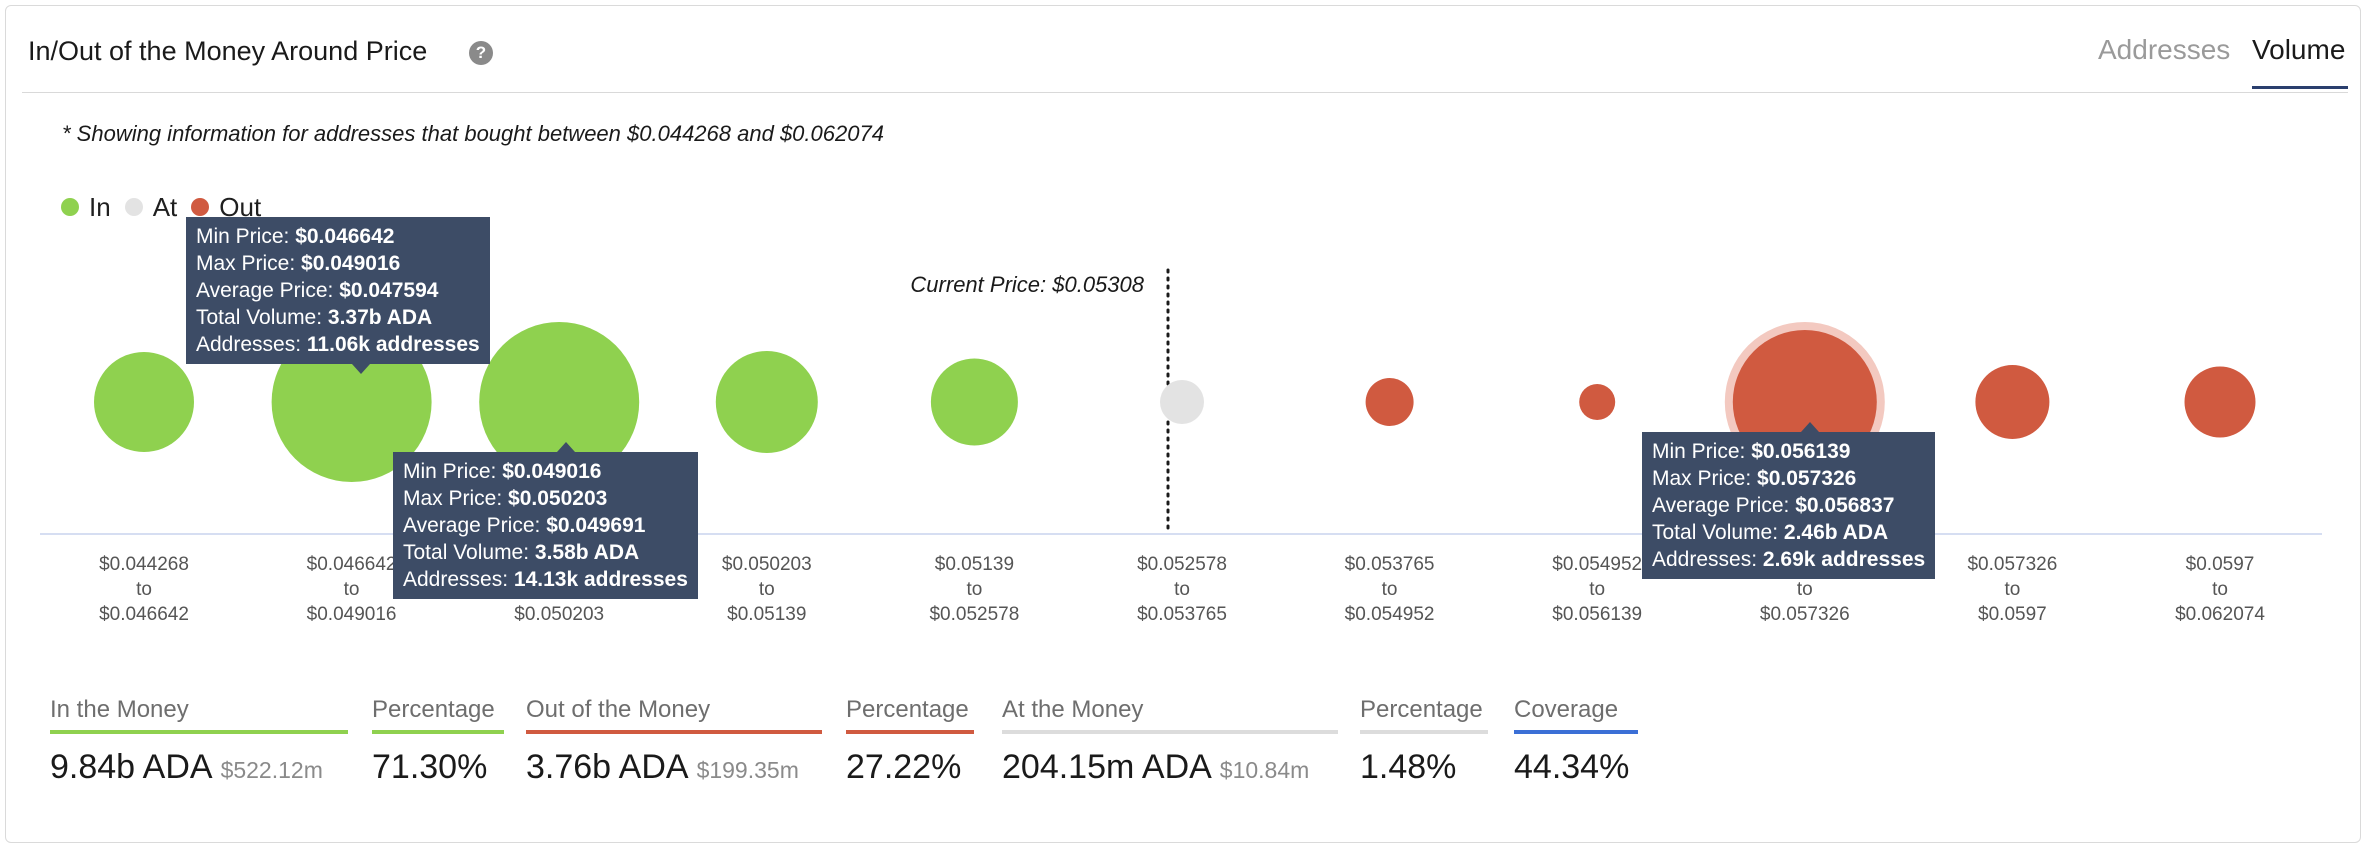 The image size is (2366, 850). I want to click on x-tick-line: $0.049016, so click(352, 614).